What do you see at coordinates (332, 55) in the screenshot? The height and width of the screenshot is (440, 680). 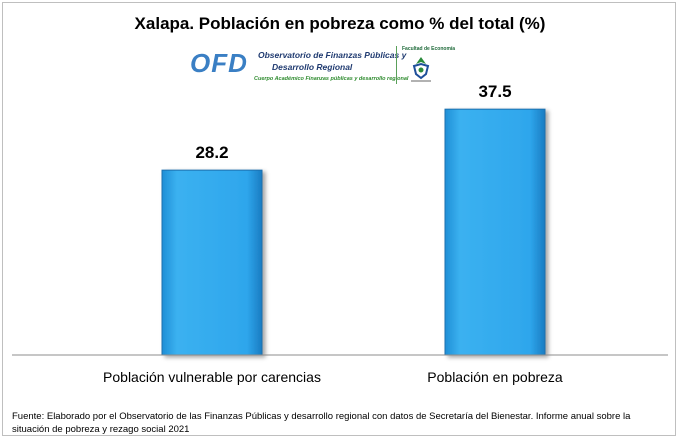 I see `observatorio-name-line1: Observatorio de Finanzas Públicas y` at bounding box center [332, 55].